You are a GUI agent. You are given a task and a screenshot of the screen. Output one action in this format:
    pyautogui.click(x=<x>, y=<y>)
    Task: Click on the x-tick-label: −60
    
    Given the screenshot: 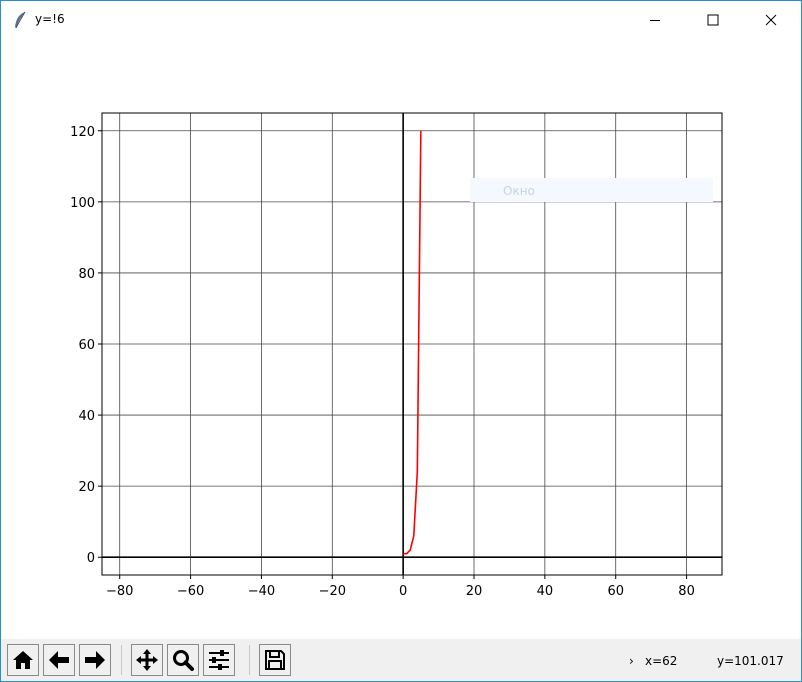 What is the action you would take?
    pyautogui.click(x=190, y=591)
    